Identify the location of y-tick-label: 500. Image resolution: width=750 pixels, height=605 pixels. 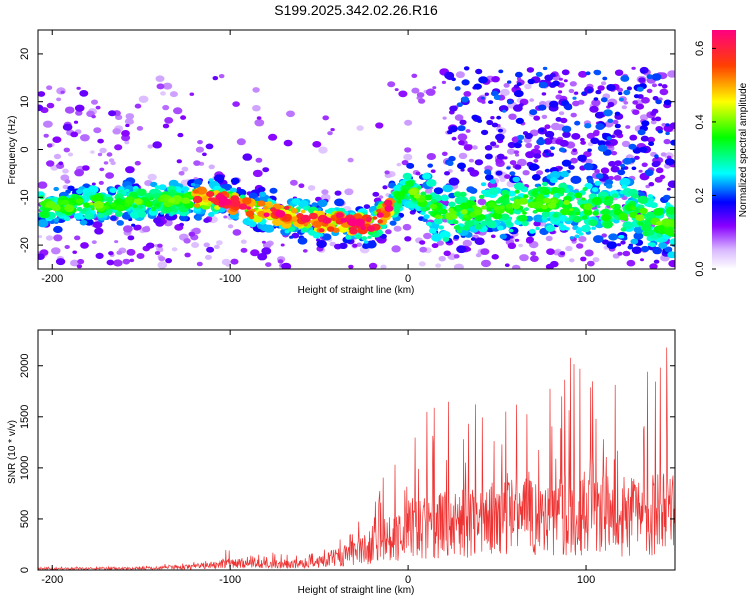
(25, 519).